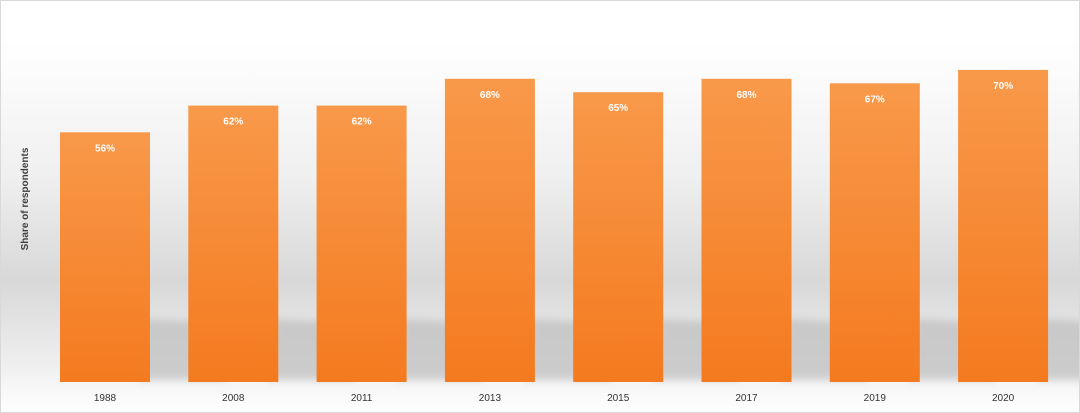 This screenshot has height=413, width=1080. I want to click on bar-2020, so click(1003, 226).